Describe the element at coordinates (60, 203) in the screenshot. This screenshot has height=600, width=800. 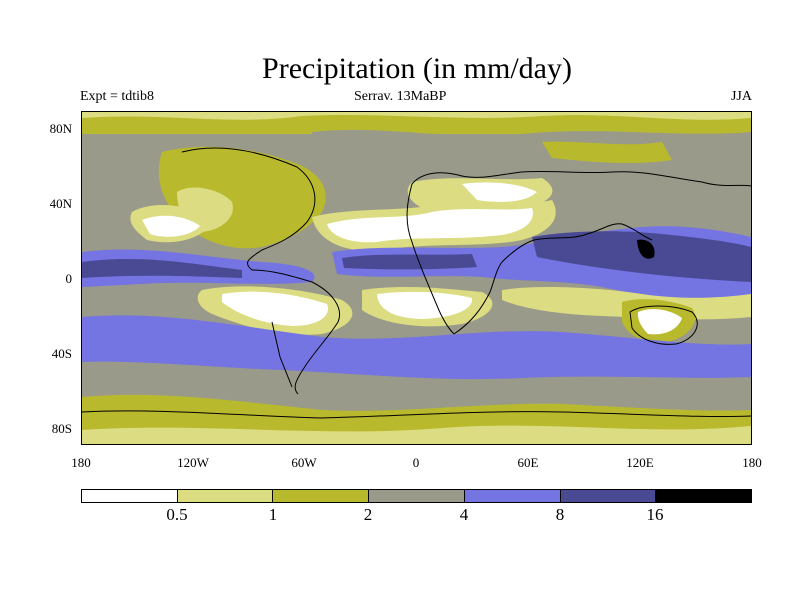
I see `y-axis-label: 40N` at that location.